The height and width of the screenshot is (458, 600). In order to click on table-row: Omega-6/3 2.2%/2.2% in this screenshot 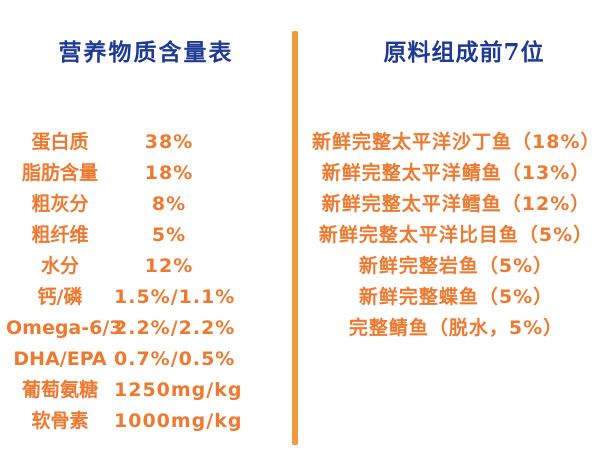, I will do `click(121, 328)`.